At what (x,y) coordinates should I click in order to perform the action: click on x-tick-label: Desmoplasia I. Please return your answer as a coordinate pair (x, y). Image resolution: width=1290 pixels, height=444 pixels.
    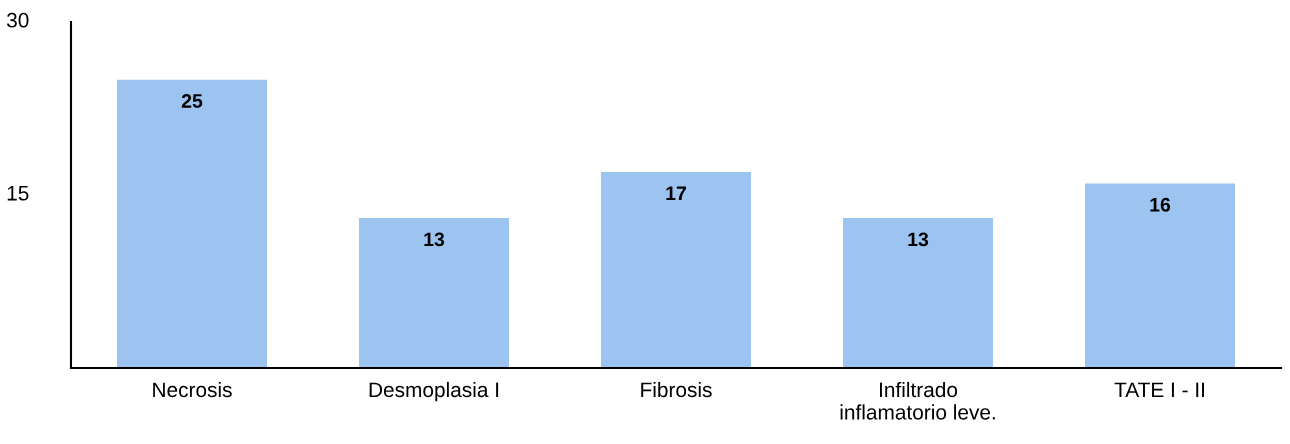
    Looking at the image, I should click on (434, 391).